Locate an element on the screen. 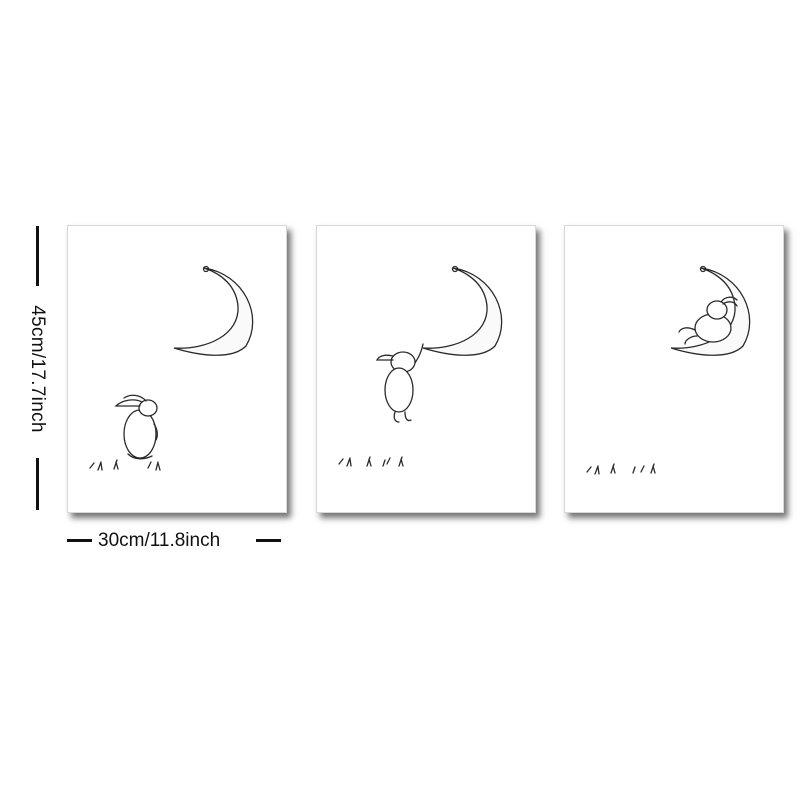  width-marker-right is located at coordinates (268, 540).